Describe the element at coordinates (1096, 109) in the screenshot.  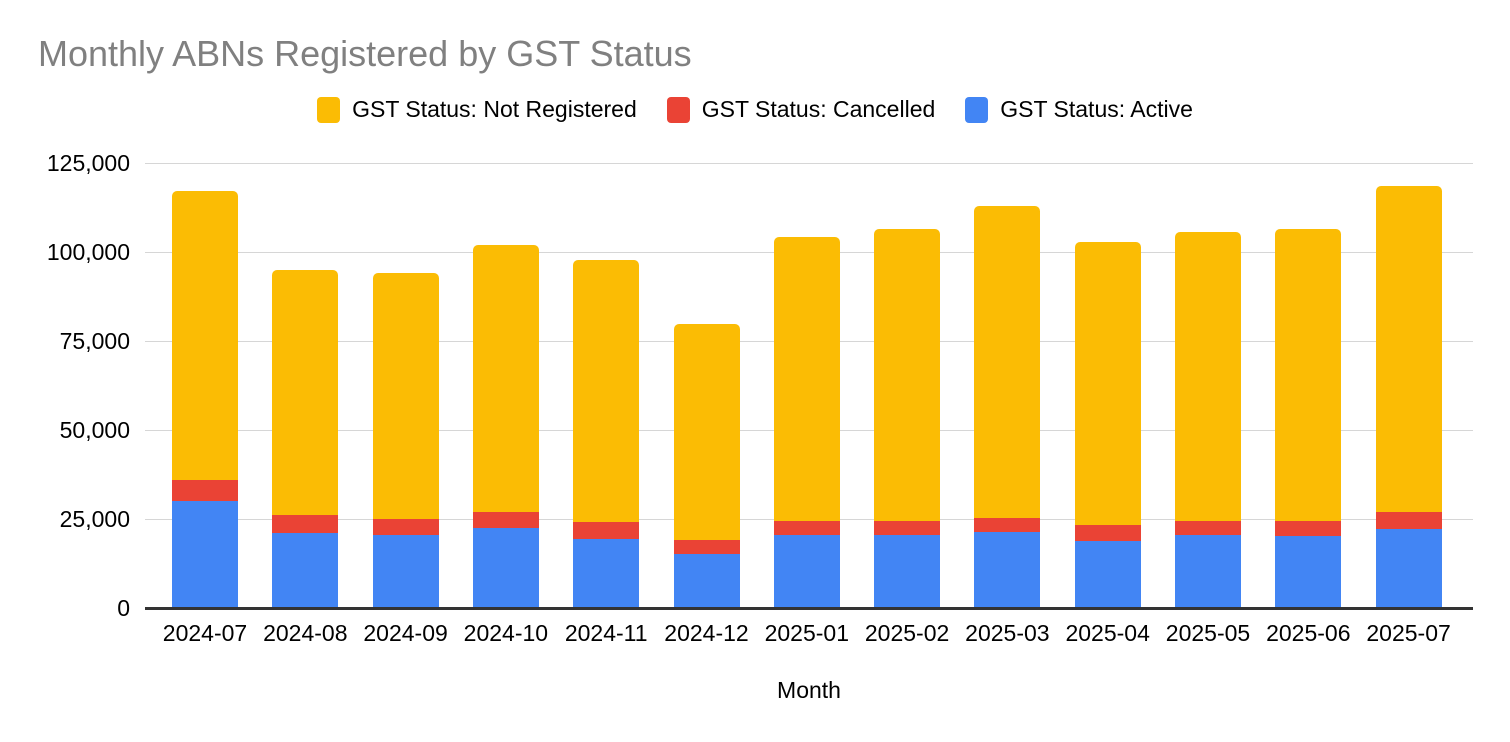
I see `legend-label: GST Status: Active` at that location.